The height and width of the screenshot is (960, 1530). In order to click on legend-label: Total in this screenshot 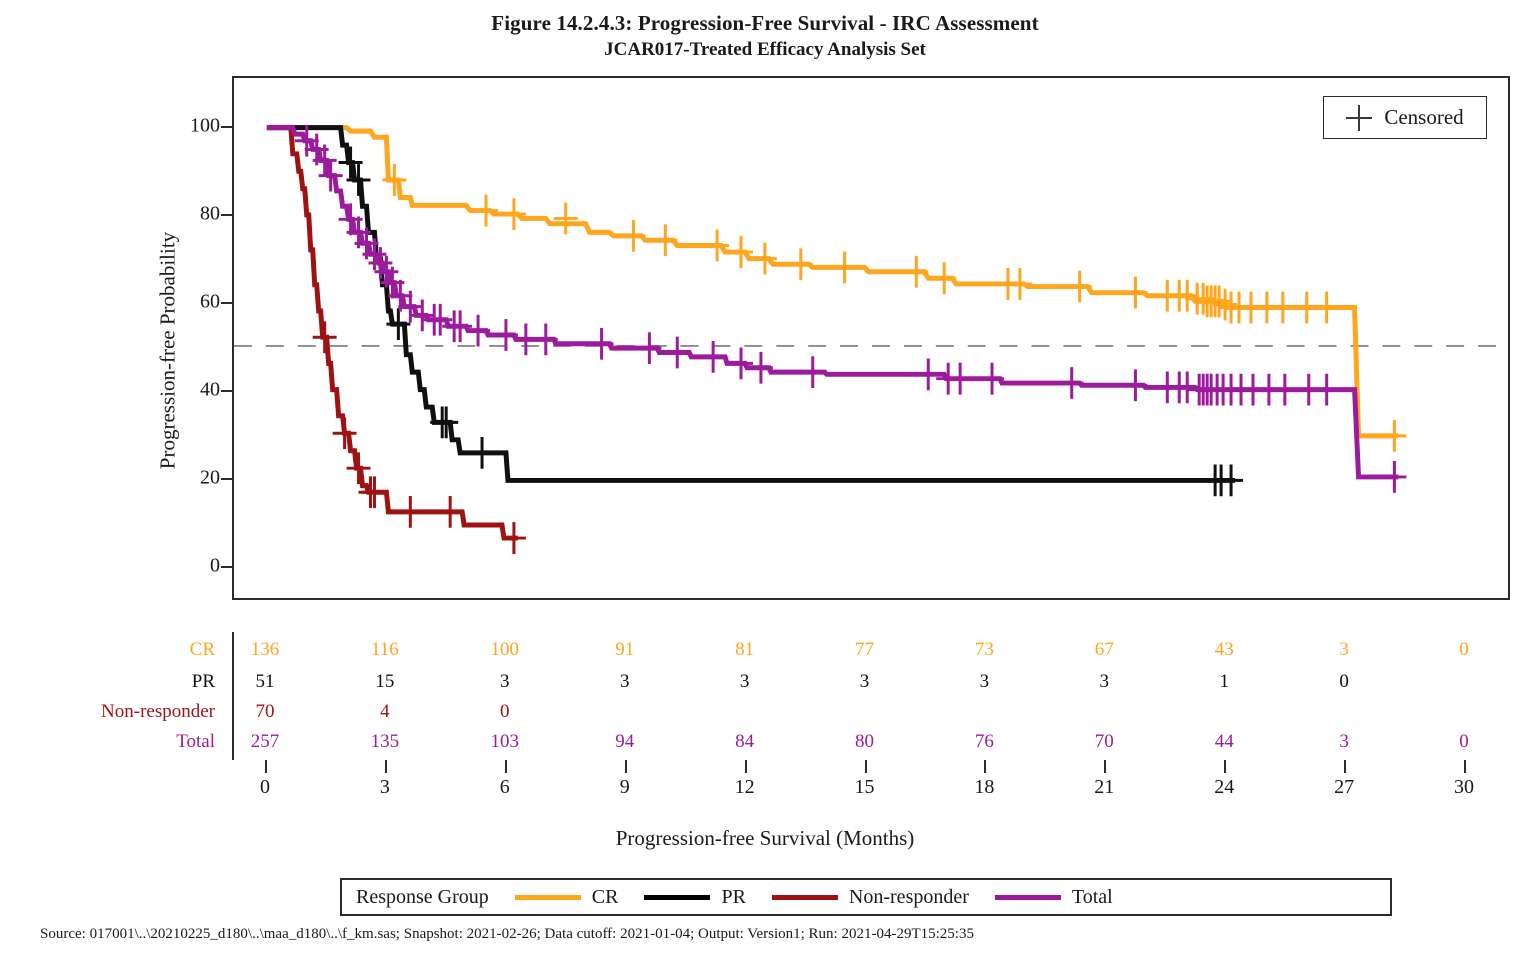, I will do `click(1092, 896)`.